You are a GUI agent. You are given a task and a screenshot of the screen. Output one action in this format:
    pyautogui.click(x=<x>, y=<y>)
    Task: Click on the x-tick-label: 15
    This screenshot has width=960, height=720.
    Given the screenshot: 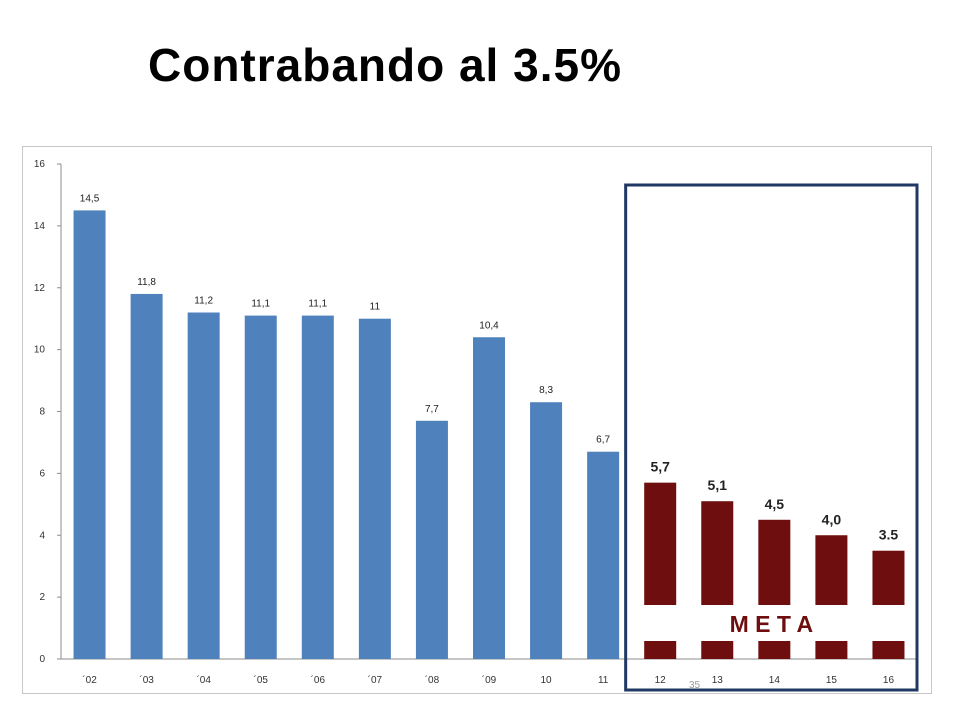 What is the action you would take?
    pyautogui.click(x=832, y=680)
    